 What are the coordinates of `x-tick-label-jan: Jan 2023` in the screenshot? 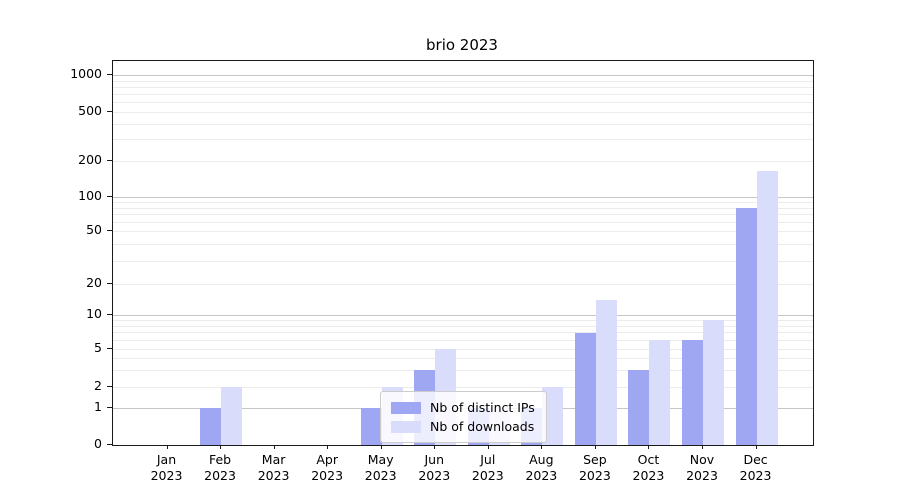 It's located at (166, 467).